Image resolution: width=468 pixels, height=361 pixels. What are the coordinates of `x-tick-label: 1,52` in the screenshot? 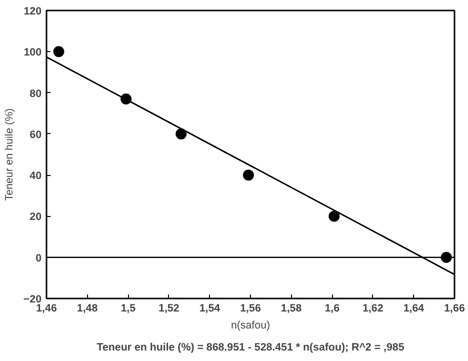 It's located at (169, 308).